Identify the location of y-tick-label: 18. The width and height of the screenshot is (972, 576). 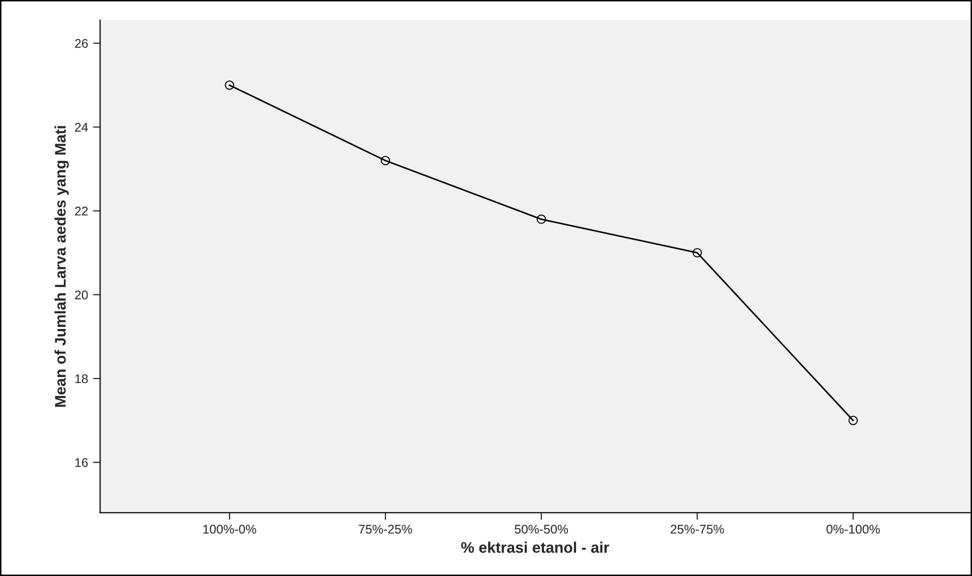
(81, 379).